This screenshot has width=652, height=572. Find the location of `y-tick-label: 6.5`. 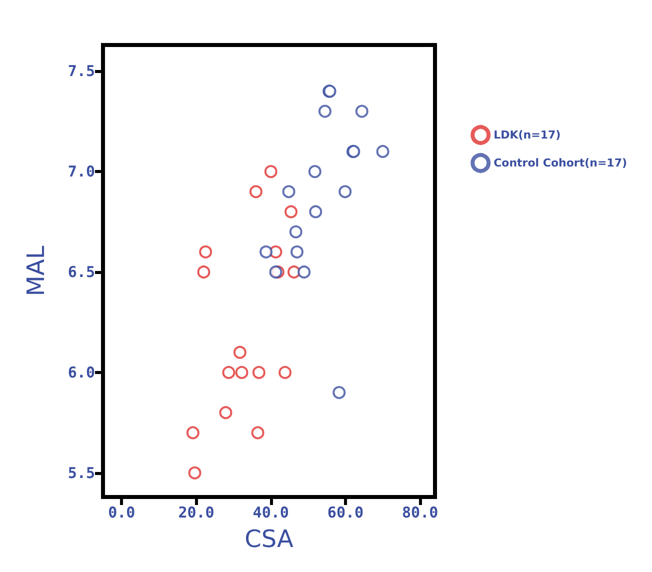

y-tick-label: 6.5 is located at coordinates (81, 272).